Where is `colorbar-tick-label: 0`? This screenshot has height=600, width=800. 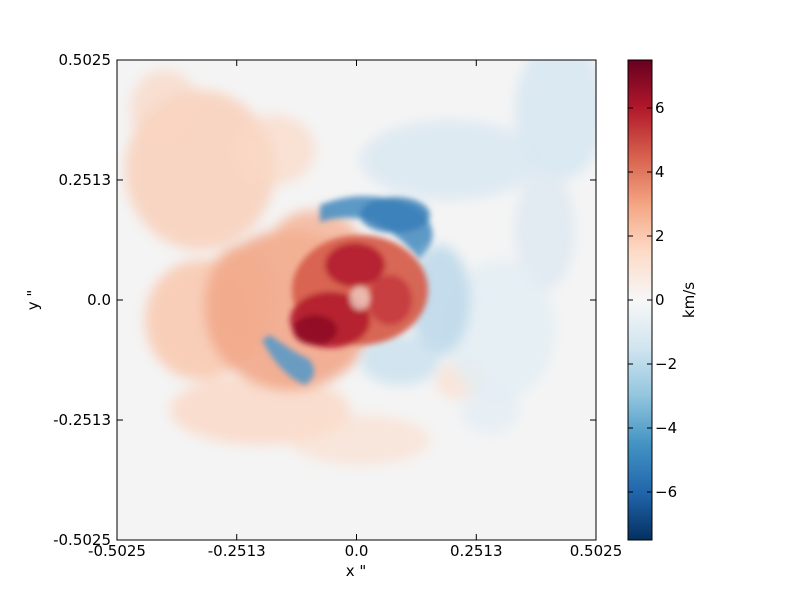 colorbar-tick-label: 0 is located at coordinates (660, 300).